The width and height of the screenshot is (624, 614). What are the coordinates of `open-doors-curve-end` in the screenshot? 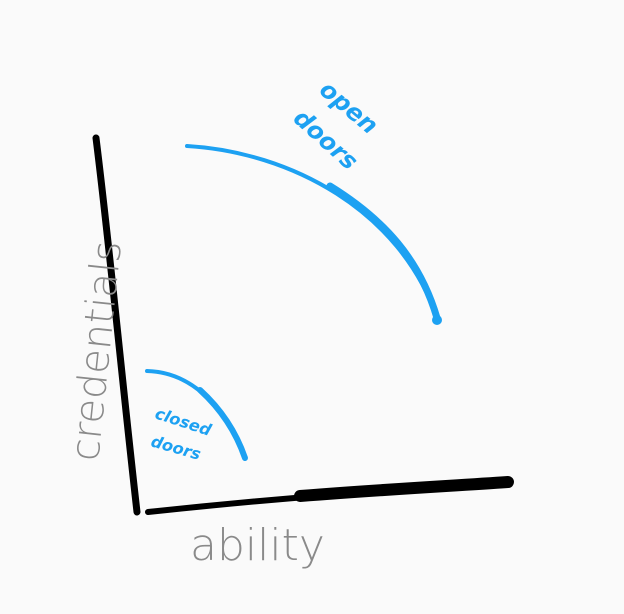 It's located at (437, 320).